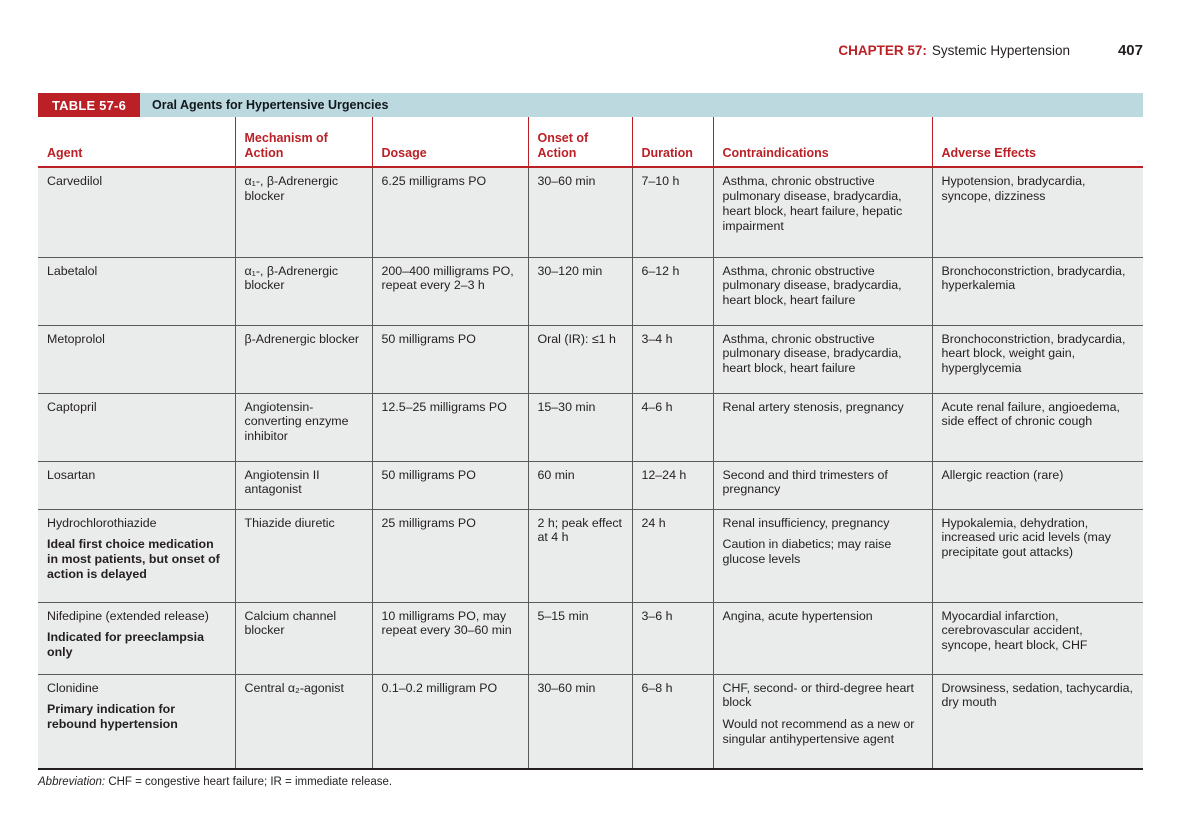  I want to click on duration-text: 6–12 h, so click(660, 270).